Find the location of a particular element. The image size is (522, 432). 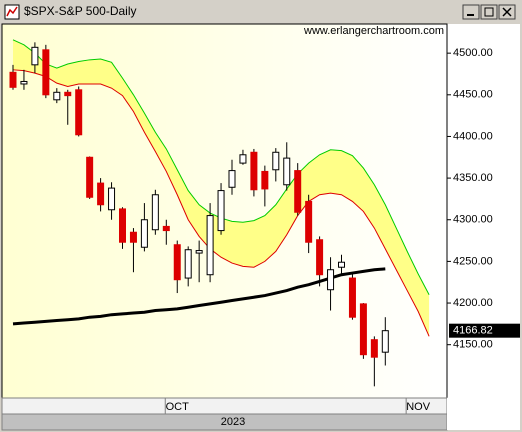

y-tick-label: 4350.00 is located at coordinates (473, 178).